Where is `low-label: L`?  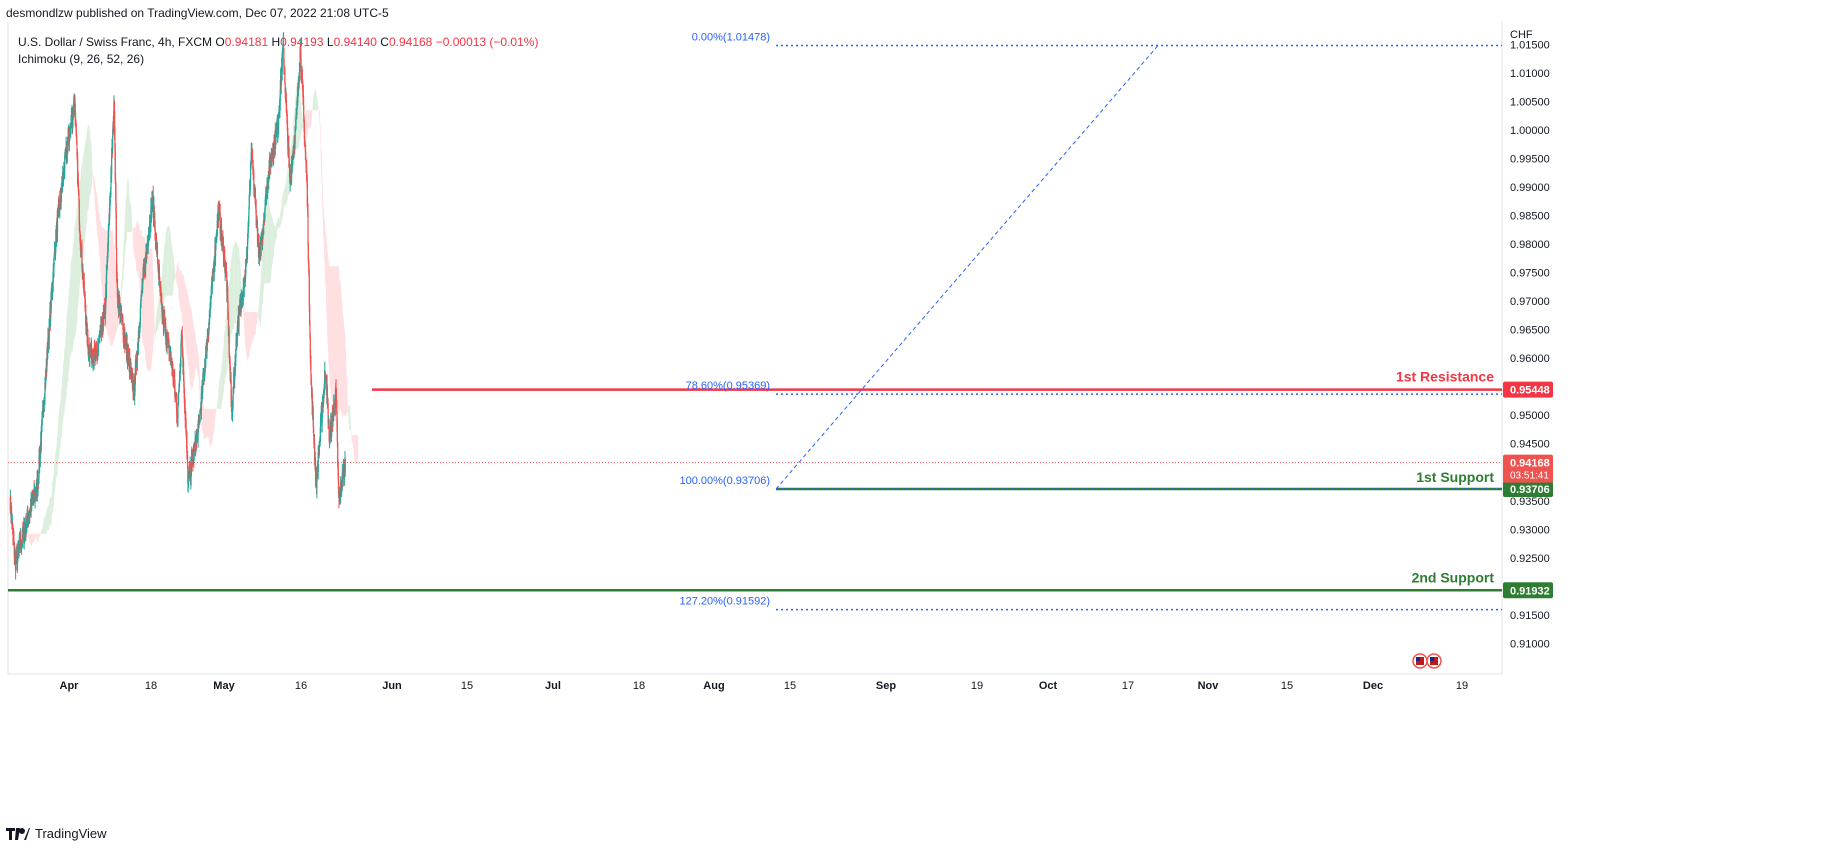
low-label: L is located at coordinates (330, 42).